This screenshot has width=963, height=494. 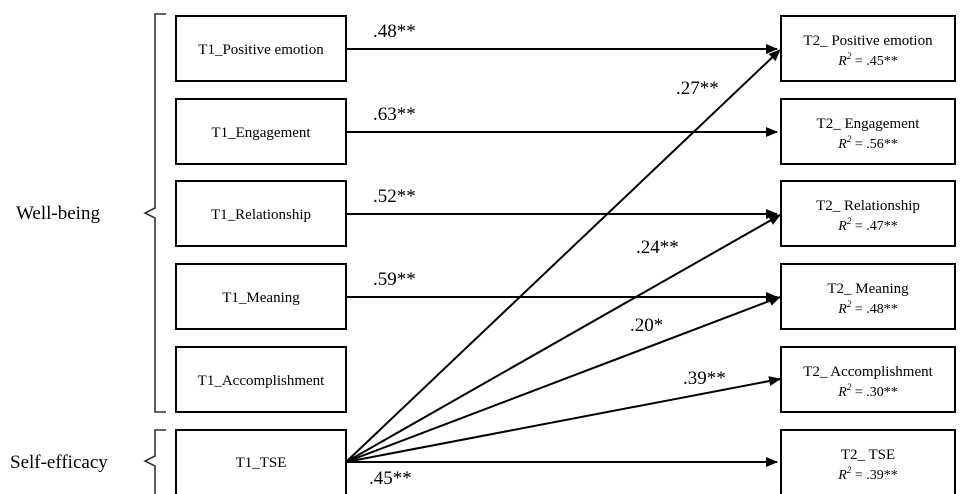 What do you see at coordinates (394, 196) in the screenshot?
I see `coef-re-re: .52**` at bounding box center [394, 196].